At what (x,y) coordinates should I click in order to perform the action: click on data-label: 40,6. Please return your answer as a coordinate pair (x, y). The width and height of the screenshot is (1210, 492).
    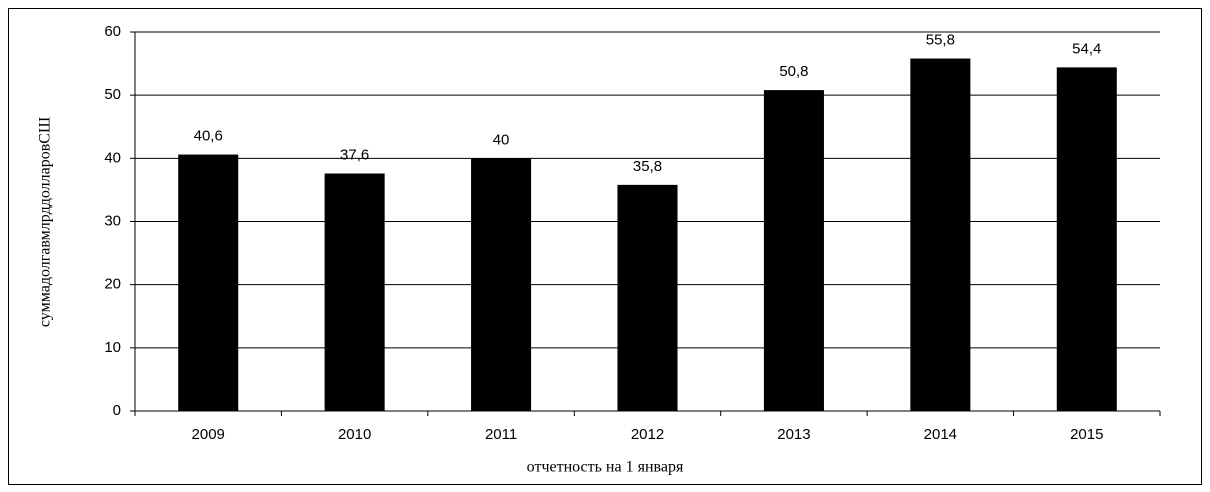
    Looking at the image, I should click on (208, 136).